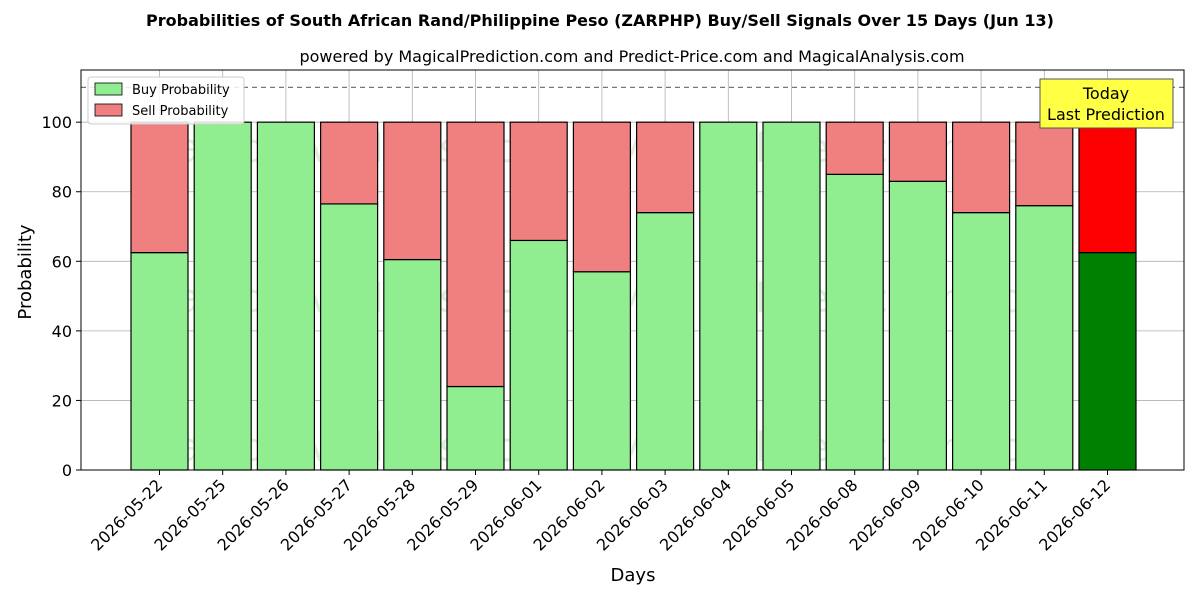 This screenshot has width=1200, height=600. I want to click on y-tick-label: 80, so click(62, 192).